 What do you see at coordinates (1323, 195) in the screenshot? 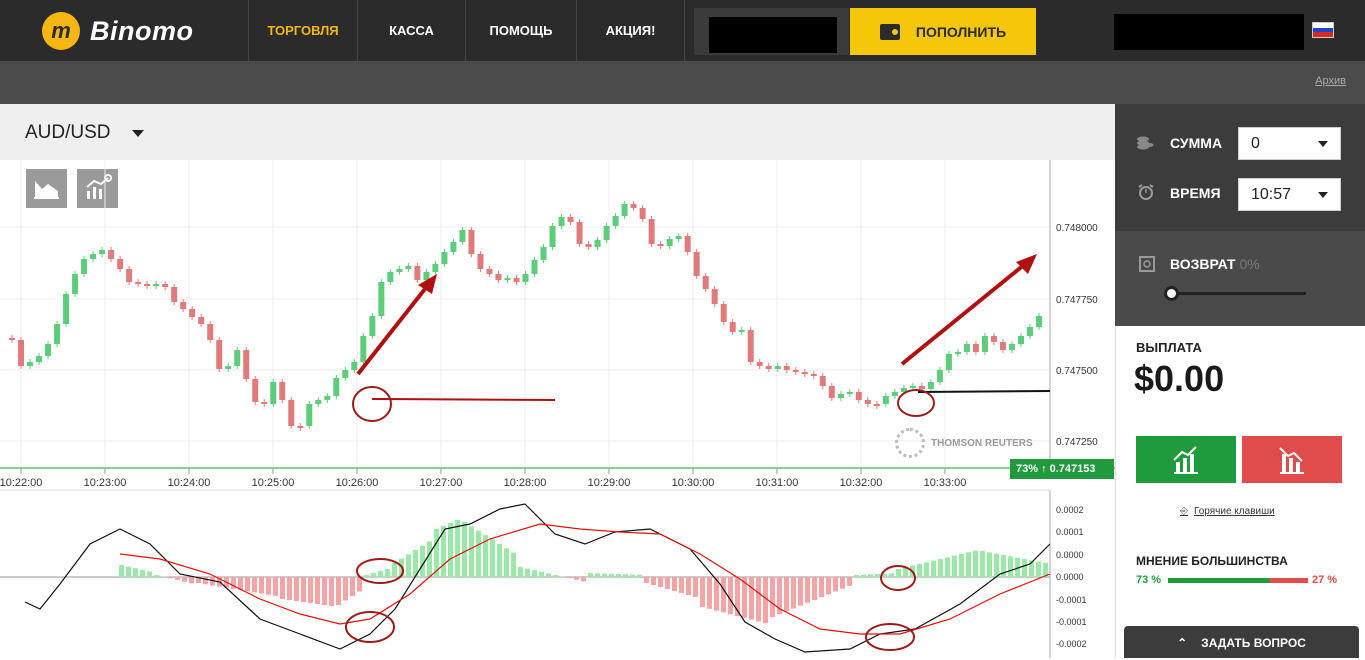
I see `chevron-down-icon` at bounding box center [1323, 195].